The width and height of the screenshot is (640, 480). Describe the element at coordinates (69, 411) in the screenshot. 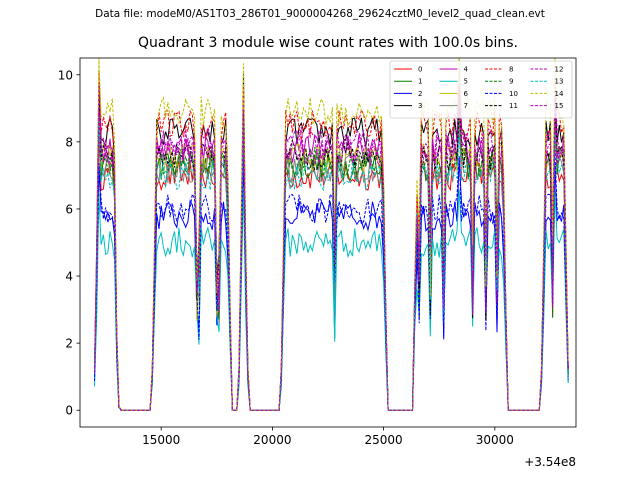

I see `y-tick-label: 0` at that location.